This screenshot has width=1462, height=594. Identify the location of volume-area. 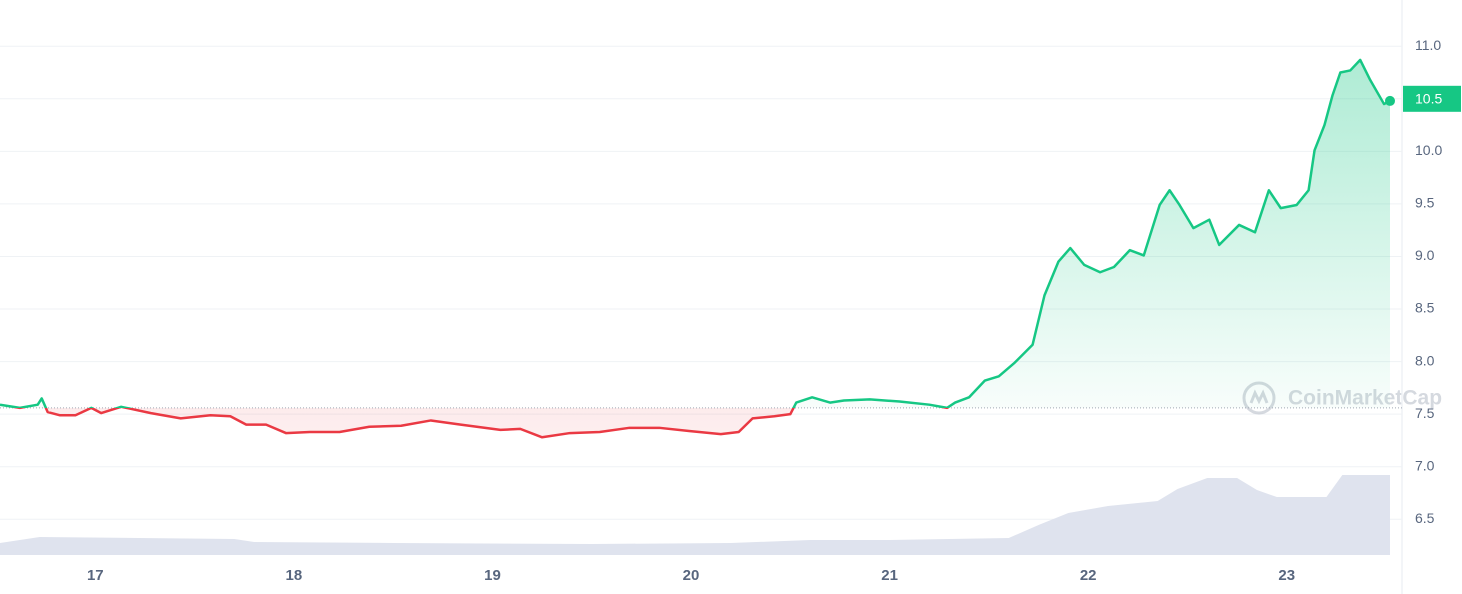
(695, 515).